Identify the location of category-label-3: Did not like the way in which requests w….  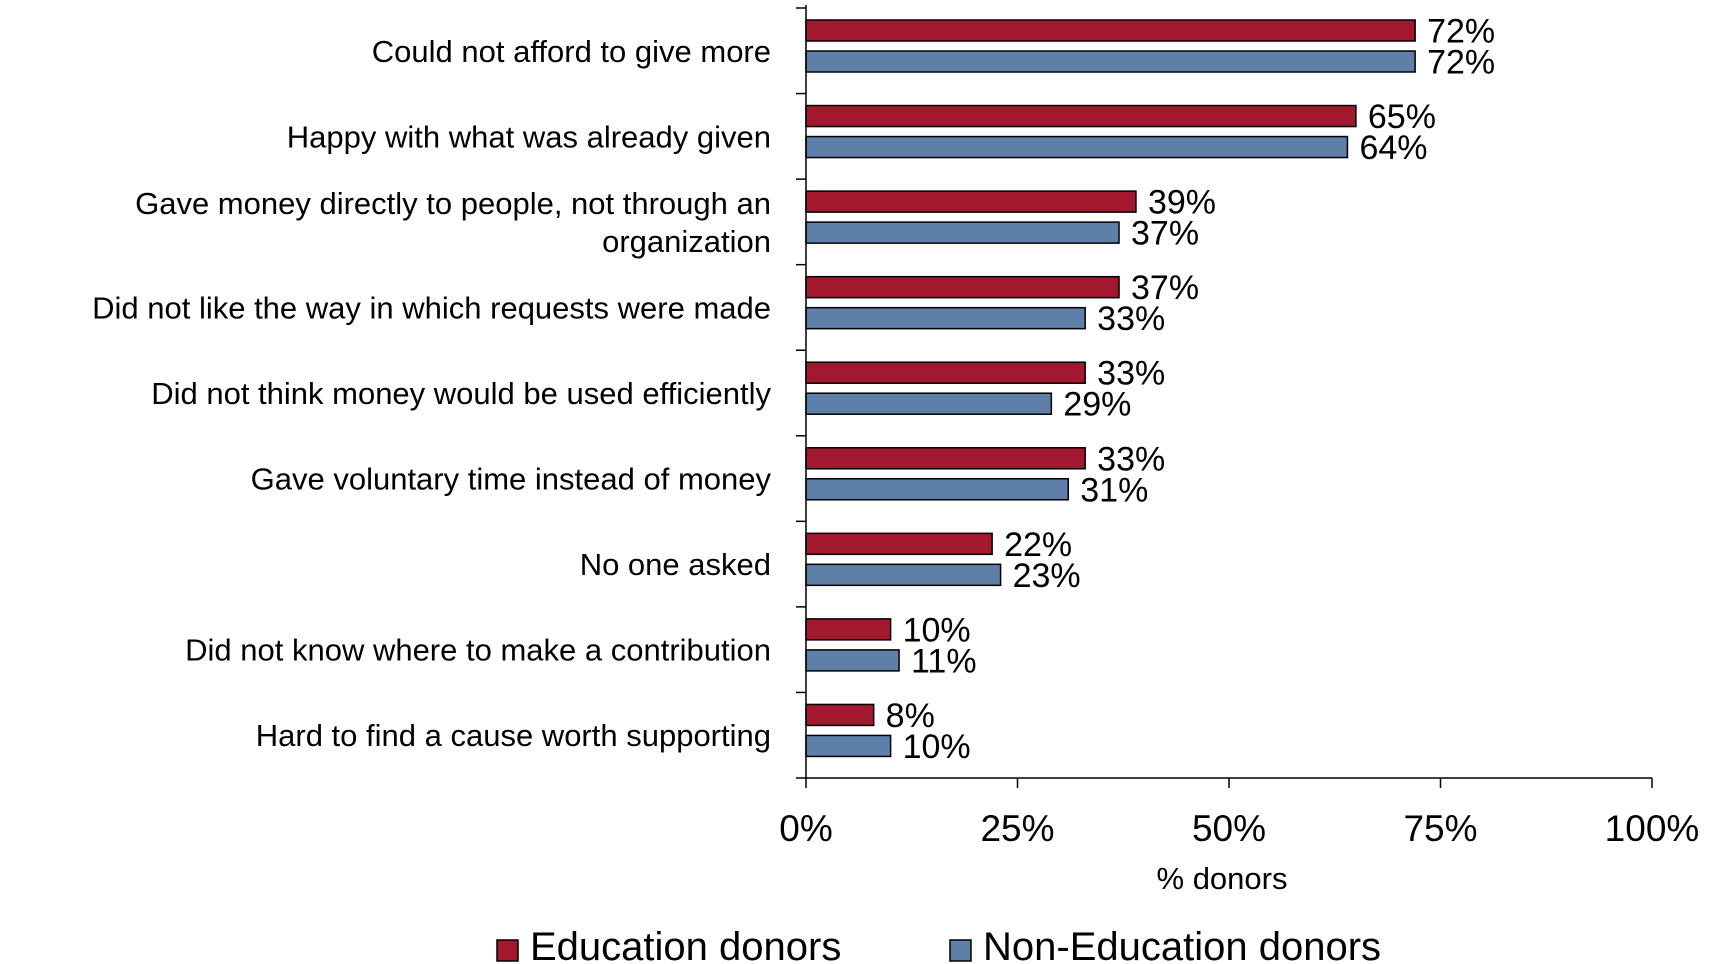
(431, 307).